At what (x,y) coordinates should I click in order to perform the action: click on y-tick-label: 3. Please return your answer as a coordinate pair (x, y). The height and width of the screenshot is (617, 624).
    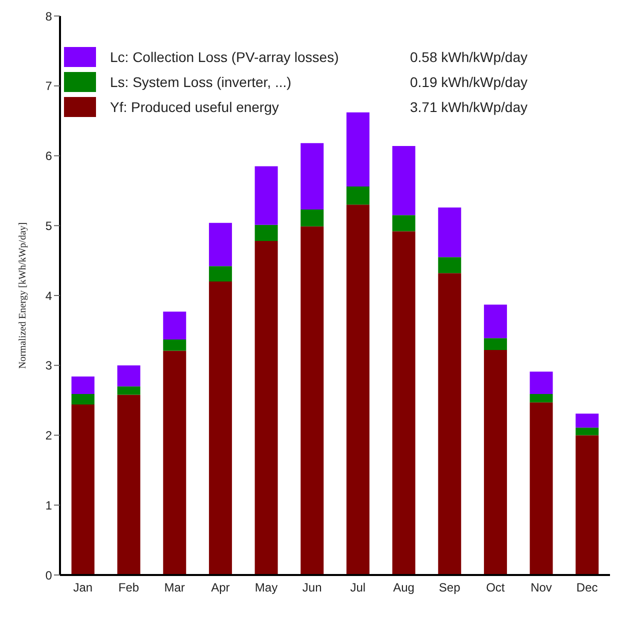
    Looking at the image, I should click on (48, 365).